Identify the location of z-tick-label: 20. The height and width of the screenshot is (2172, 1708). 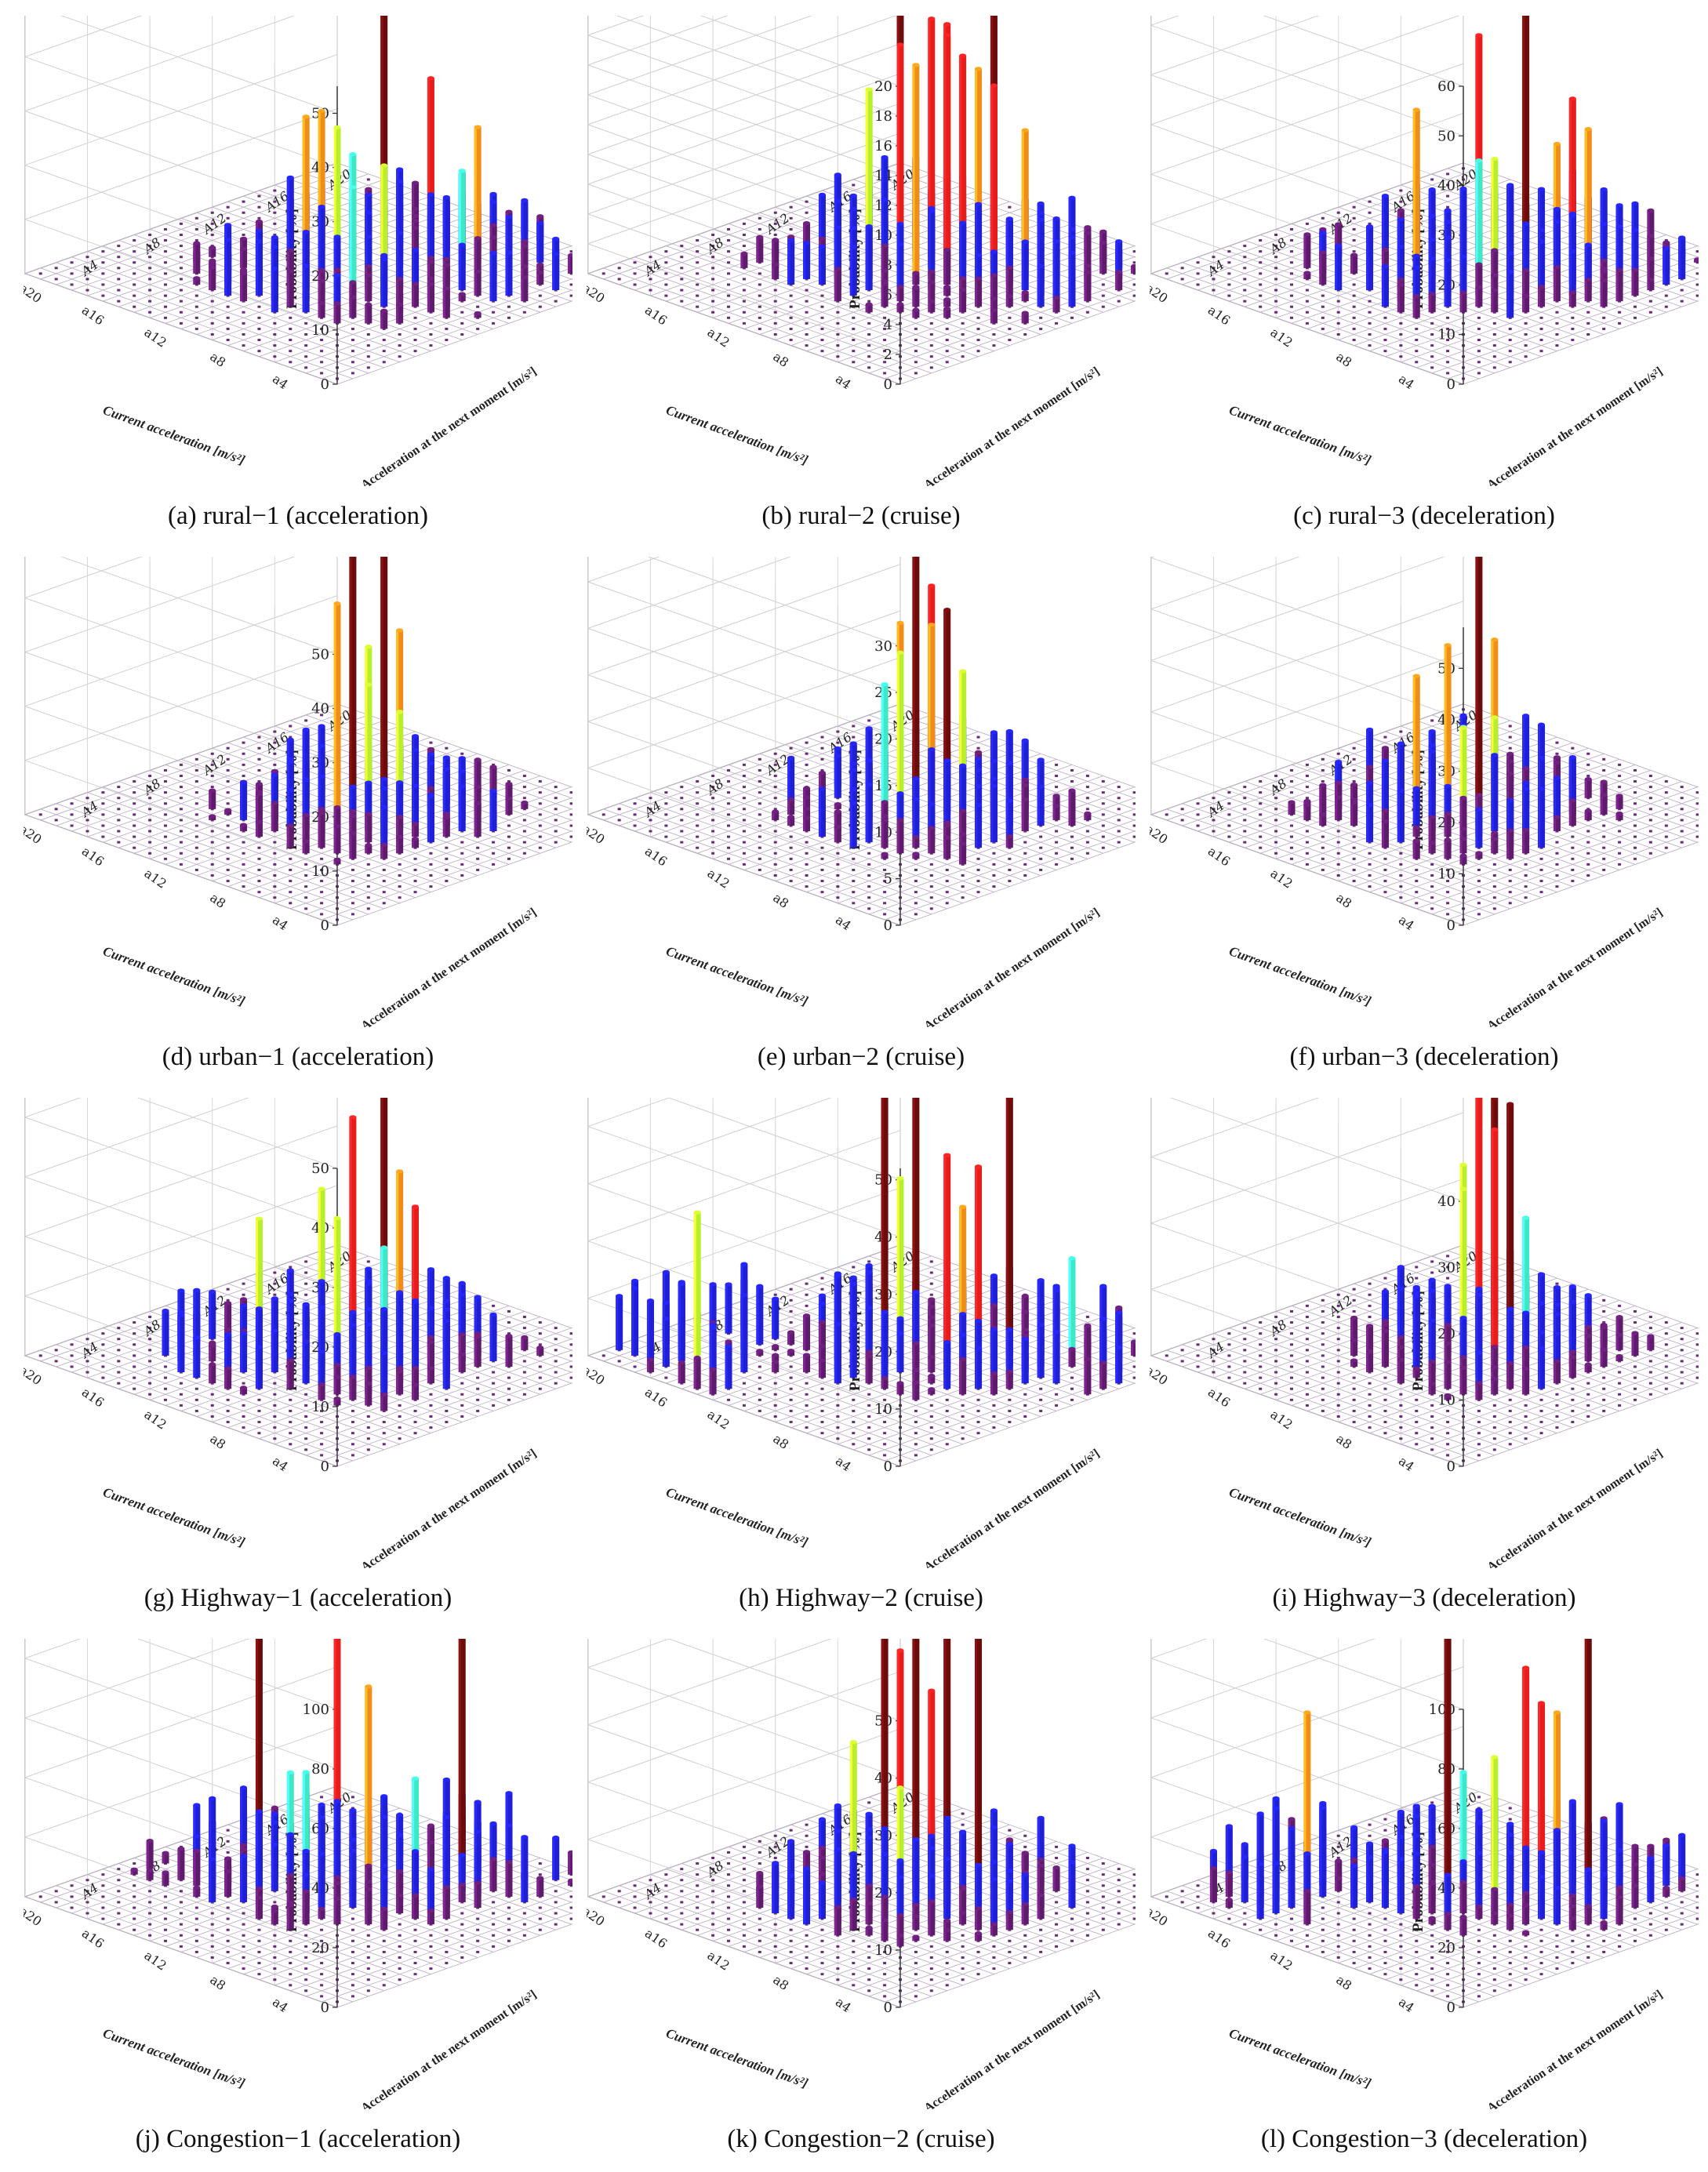
(883, 86).